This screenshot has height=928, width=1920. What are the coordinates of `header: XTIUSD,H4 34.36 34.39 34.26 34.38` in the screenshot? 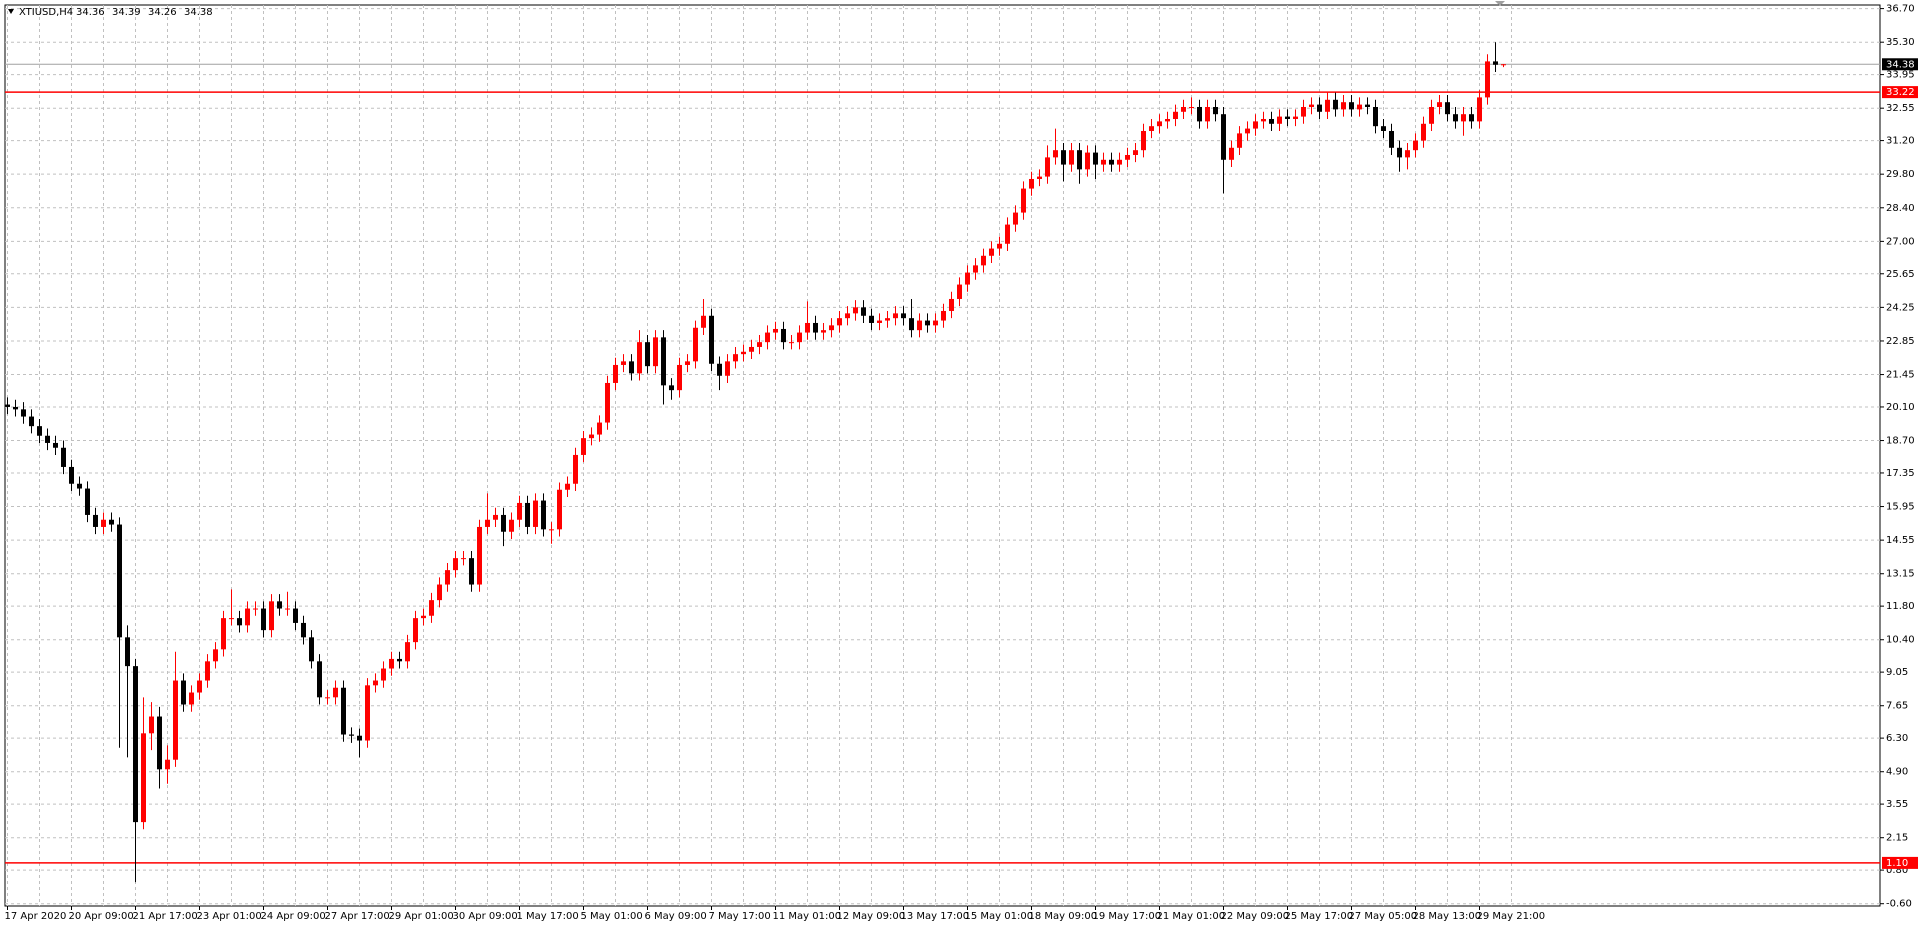 It's located at (110, 12).